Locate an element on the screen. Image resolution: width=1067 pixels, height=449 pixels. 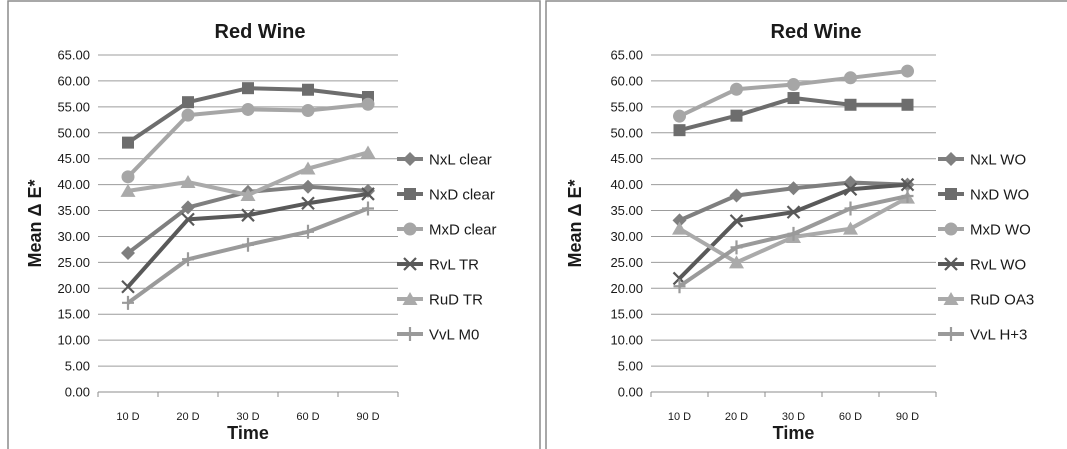
legend-label: VvL M0 is located at coordinates (454, 335).